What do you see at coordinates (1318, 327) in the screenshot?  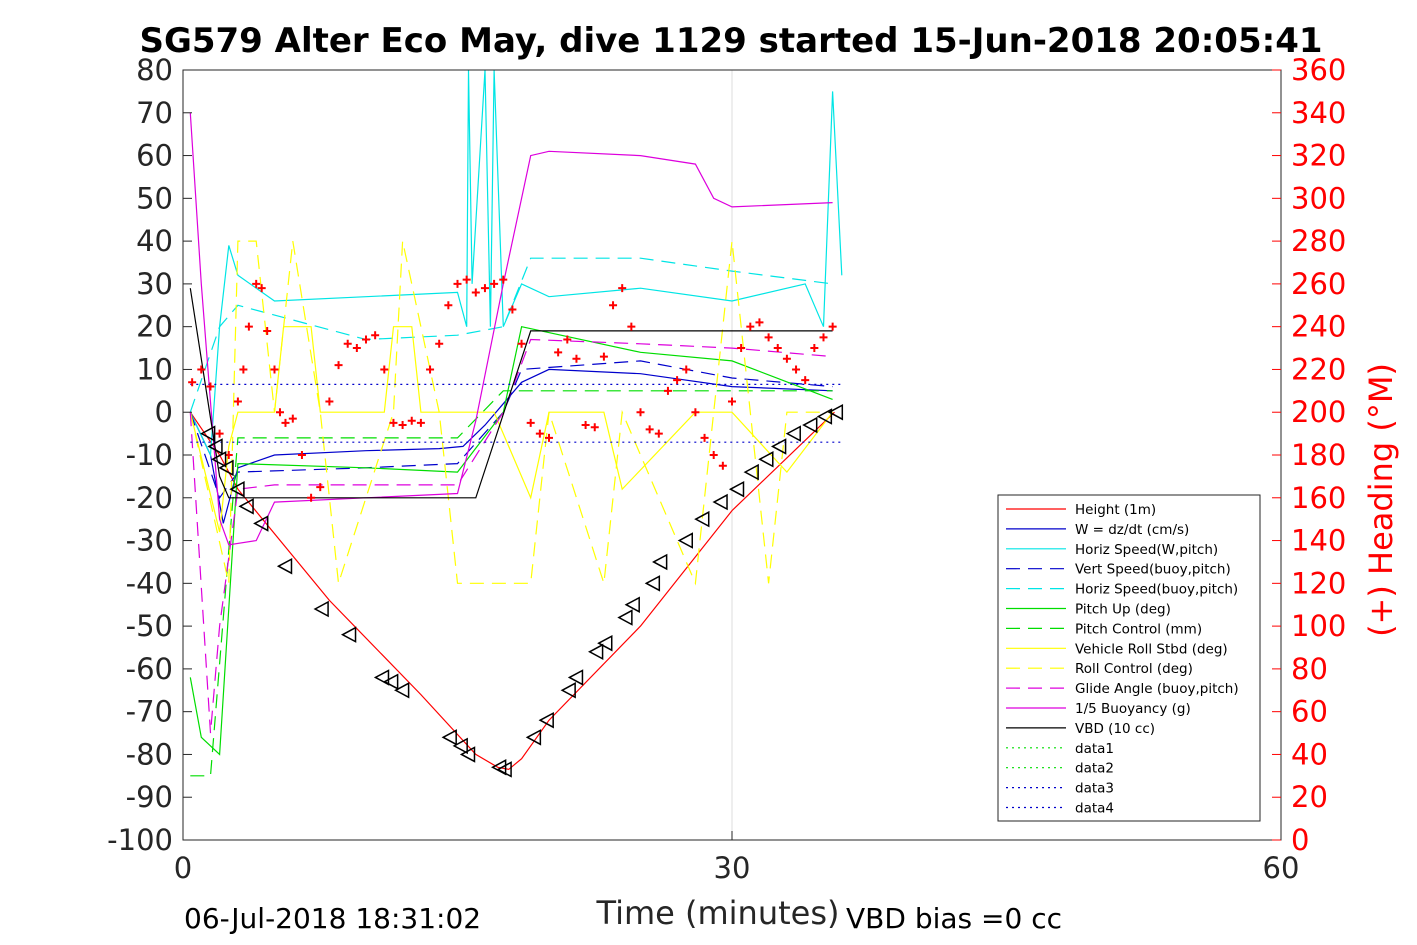 I see `right-tick-label: 240` at bounding box center [1318, 327].